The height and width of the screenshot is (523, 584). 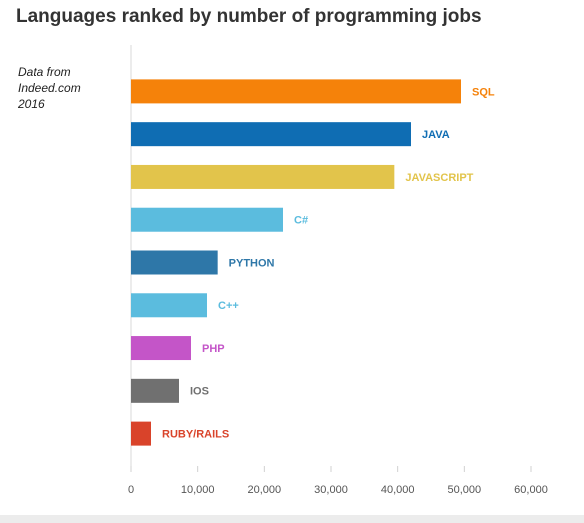 What do you see at coordinates (398, 490) in the screenshot?
I see `x-tick-label: 40,000` at bounding box center [398, 490].